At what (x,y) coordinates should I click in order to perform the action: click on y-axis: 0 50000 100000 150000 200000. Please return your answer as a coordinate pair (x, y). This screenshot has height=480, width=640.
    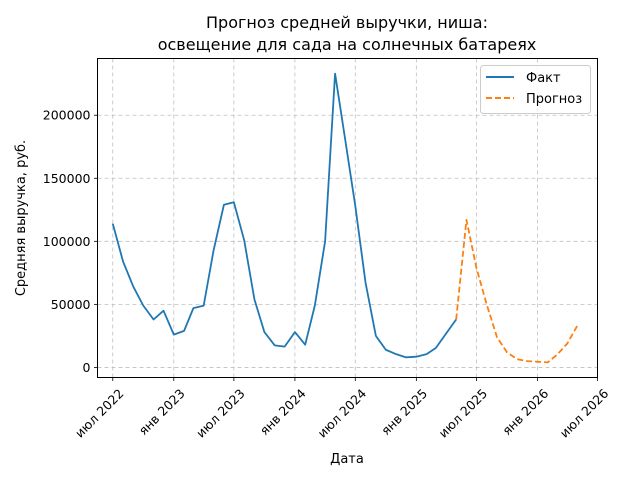
    Looking at the image, I should click on (70, 241).